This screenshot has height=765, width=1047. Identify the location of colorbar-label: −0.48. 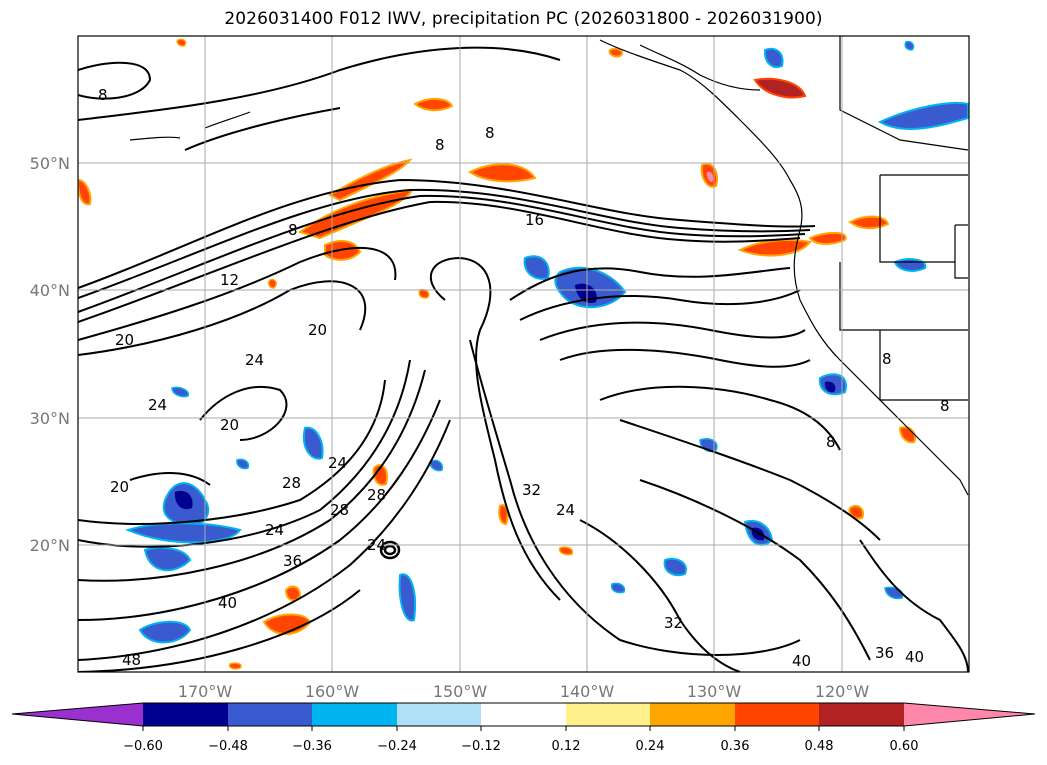
(228, 746).